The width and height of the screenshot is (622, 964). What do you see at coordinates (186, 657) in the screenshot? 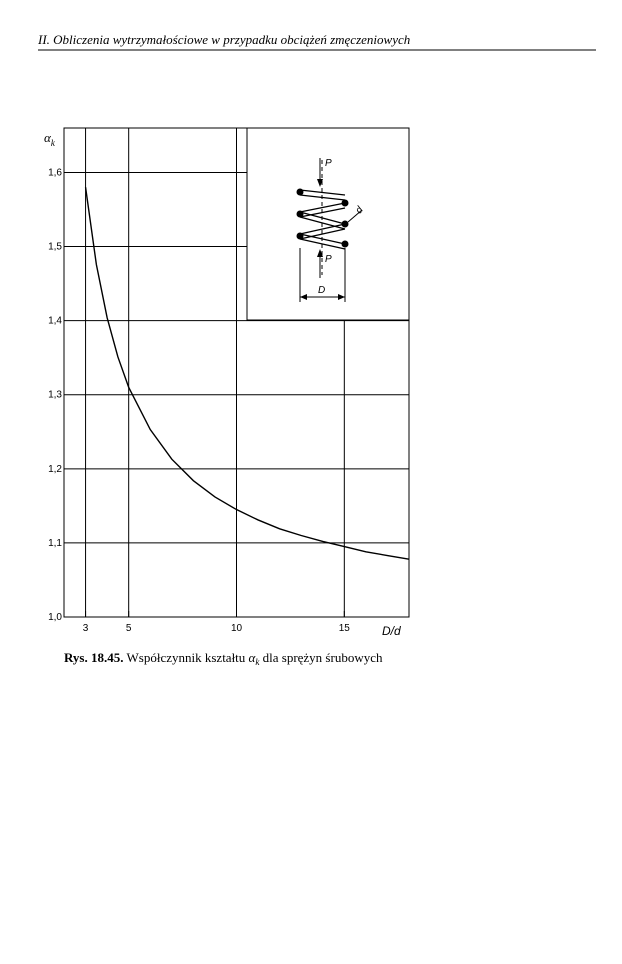
I see `caption-text: Współczynnik kształtu` at bounding box center [186, 657].